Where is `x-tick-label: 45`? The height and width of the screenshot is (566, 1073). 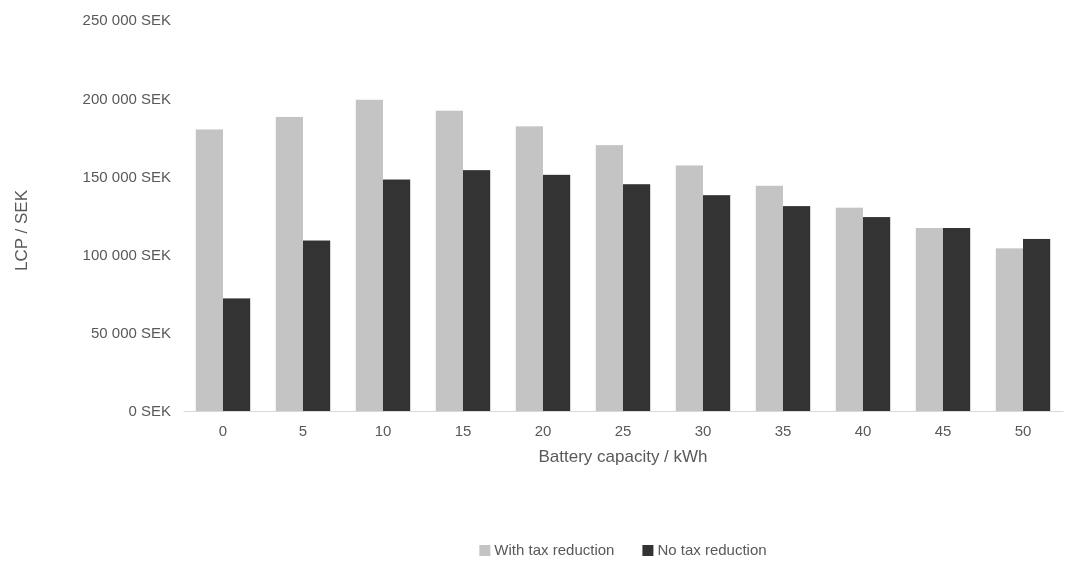 x-tick-label: 45 is located at coordinates (943, 430).